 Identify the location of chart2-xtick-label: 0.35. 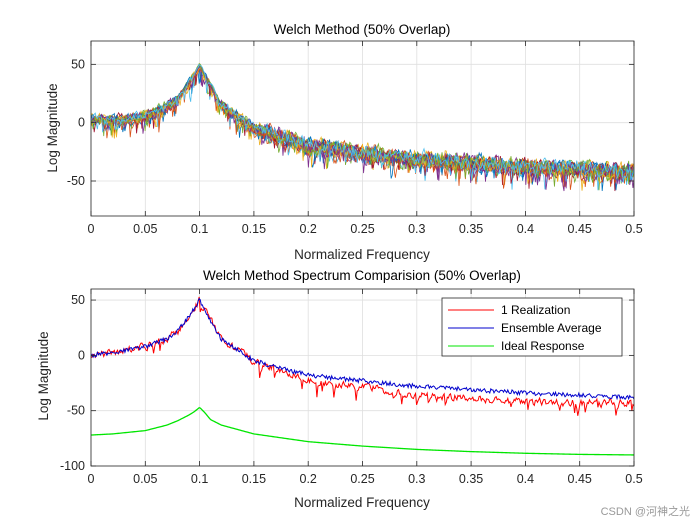
(471, 479).